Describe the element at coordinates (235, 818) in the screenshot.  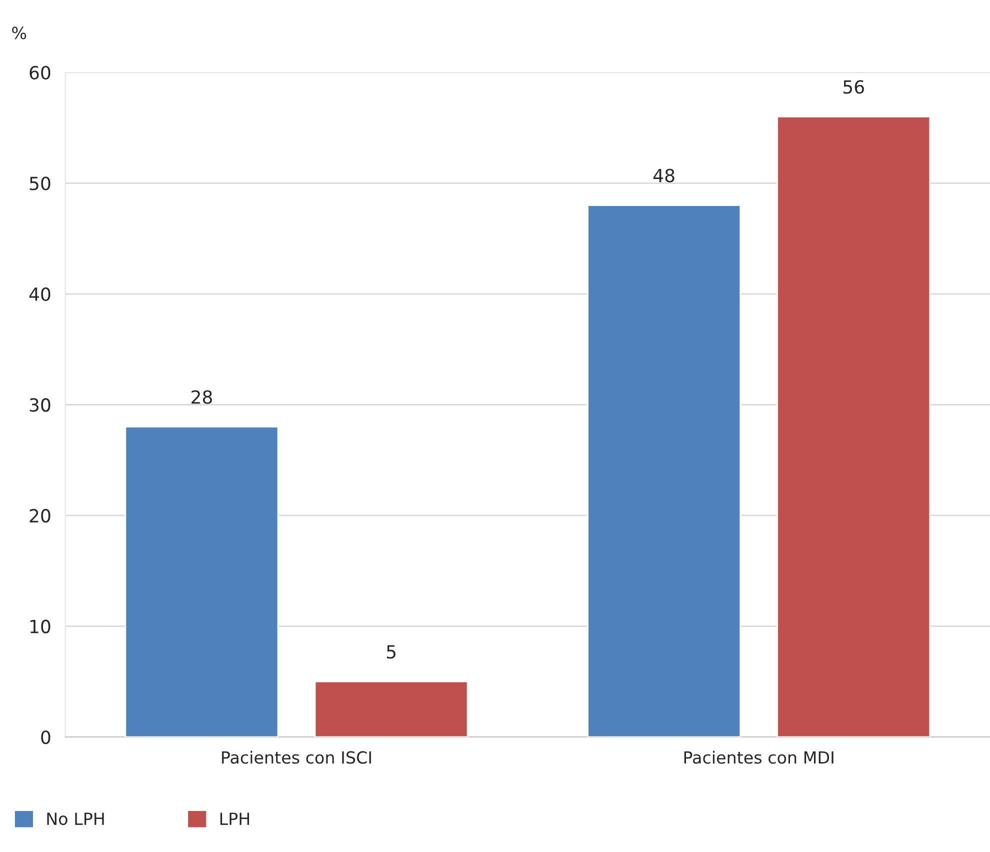
I see `legend-label: LPH` at that location.